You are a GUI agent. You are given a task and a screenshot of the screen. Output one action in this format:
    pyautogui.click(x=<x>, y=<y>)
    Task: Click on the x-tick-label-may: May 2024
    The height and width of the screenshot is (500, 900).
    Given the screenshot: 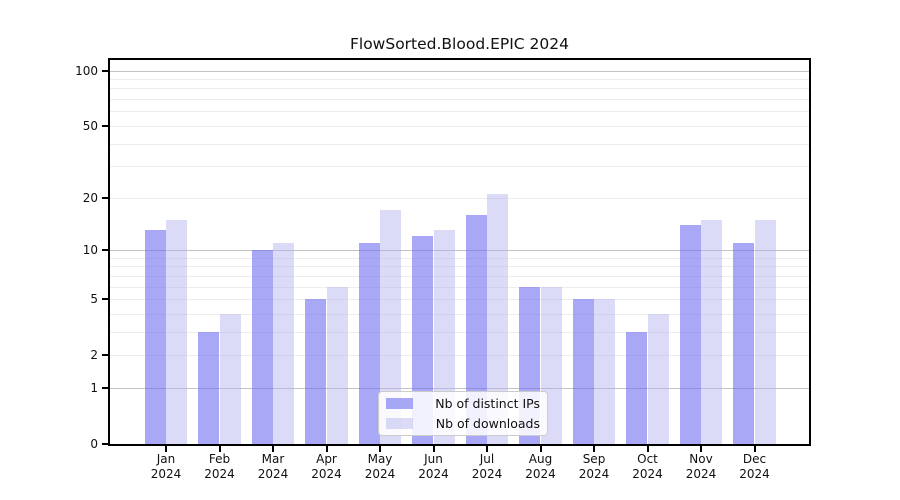 What is the action you would take?
    pyautogui.click(x=380, y=466)
    